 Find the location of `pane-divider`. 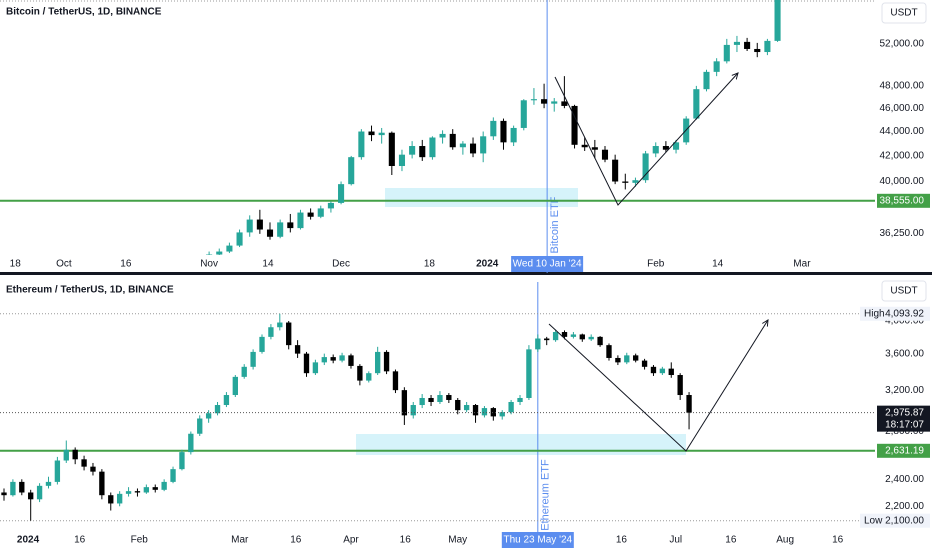

pane-divider is located at coordinates (466, 273).